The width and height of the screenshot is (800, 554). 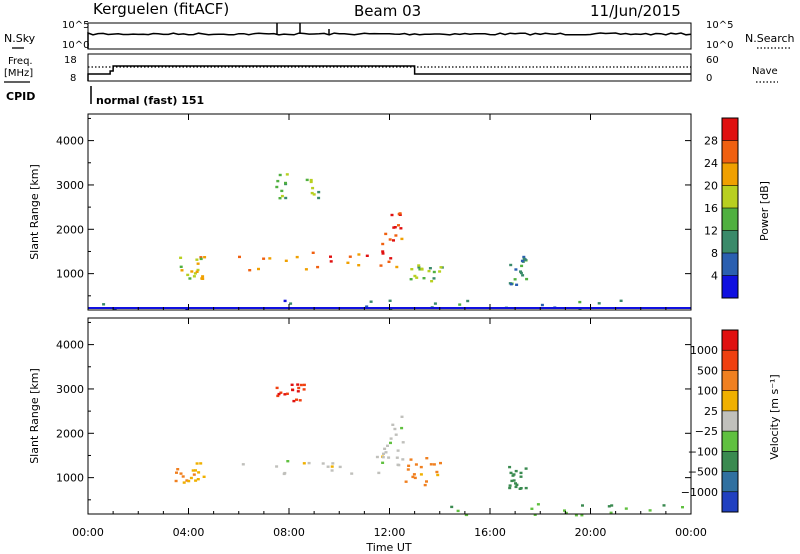 What do you see at coordinates (388, 547) in the screenshot?
I see `time-axis-title: Time UT` at bounding box center [388, 547].